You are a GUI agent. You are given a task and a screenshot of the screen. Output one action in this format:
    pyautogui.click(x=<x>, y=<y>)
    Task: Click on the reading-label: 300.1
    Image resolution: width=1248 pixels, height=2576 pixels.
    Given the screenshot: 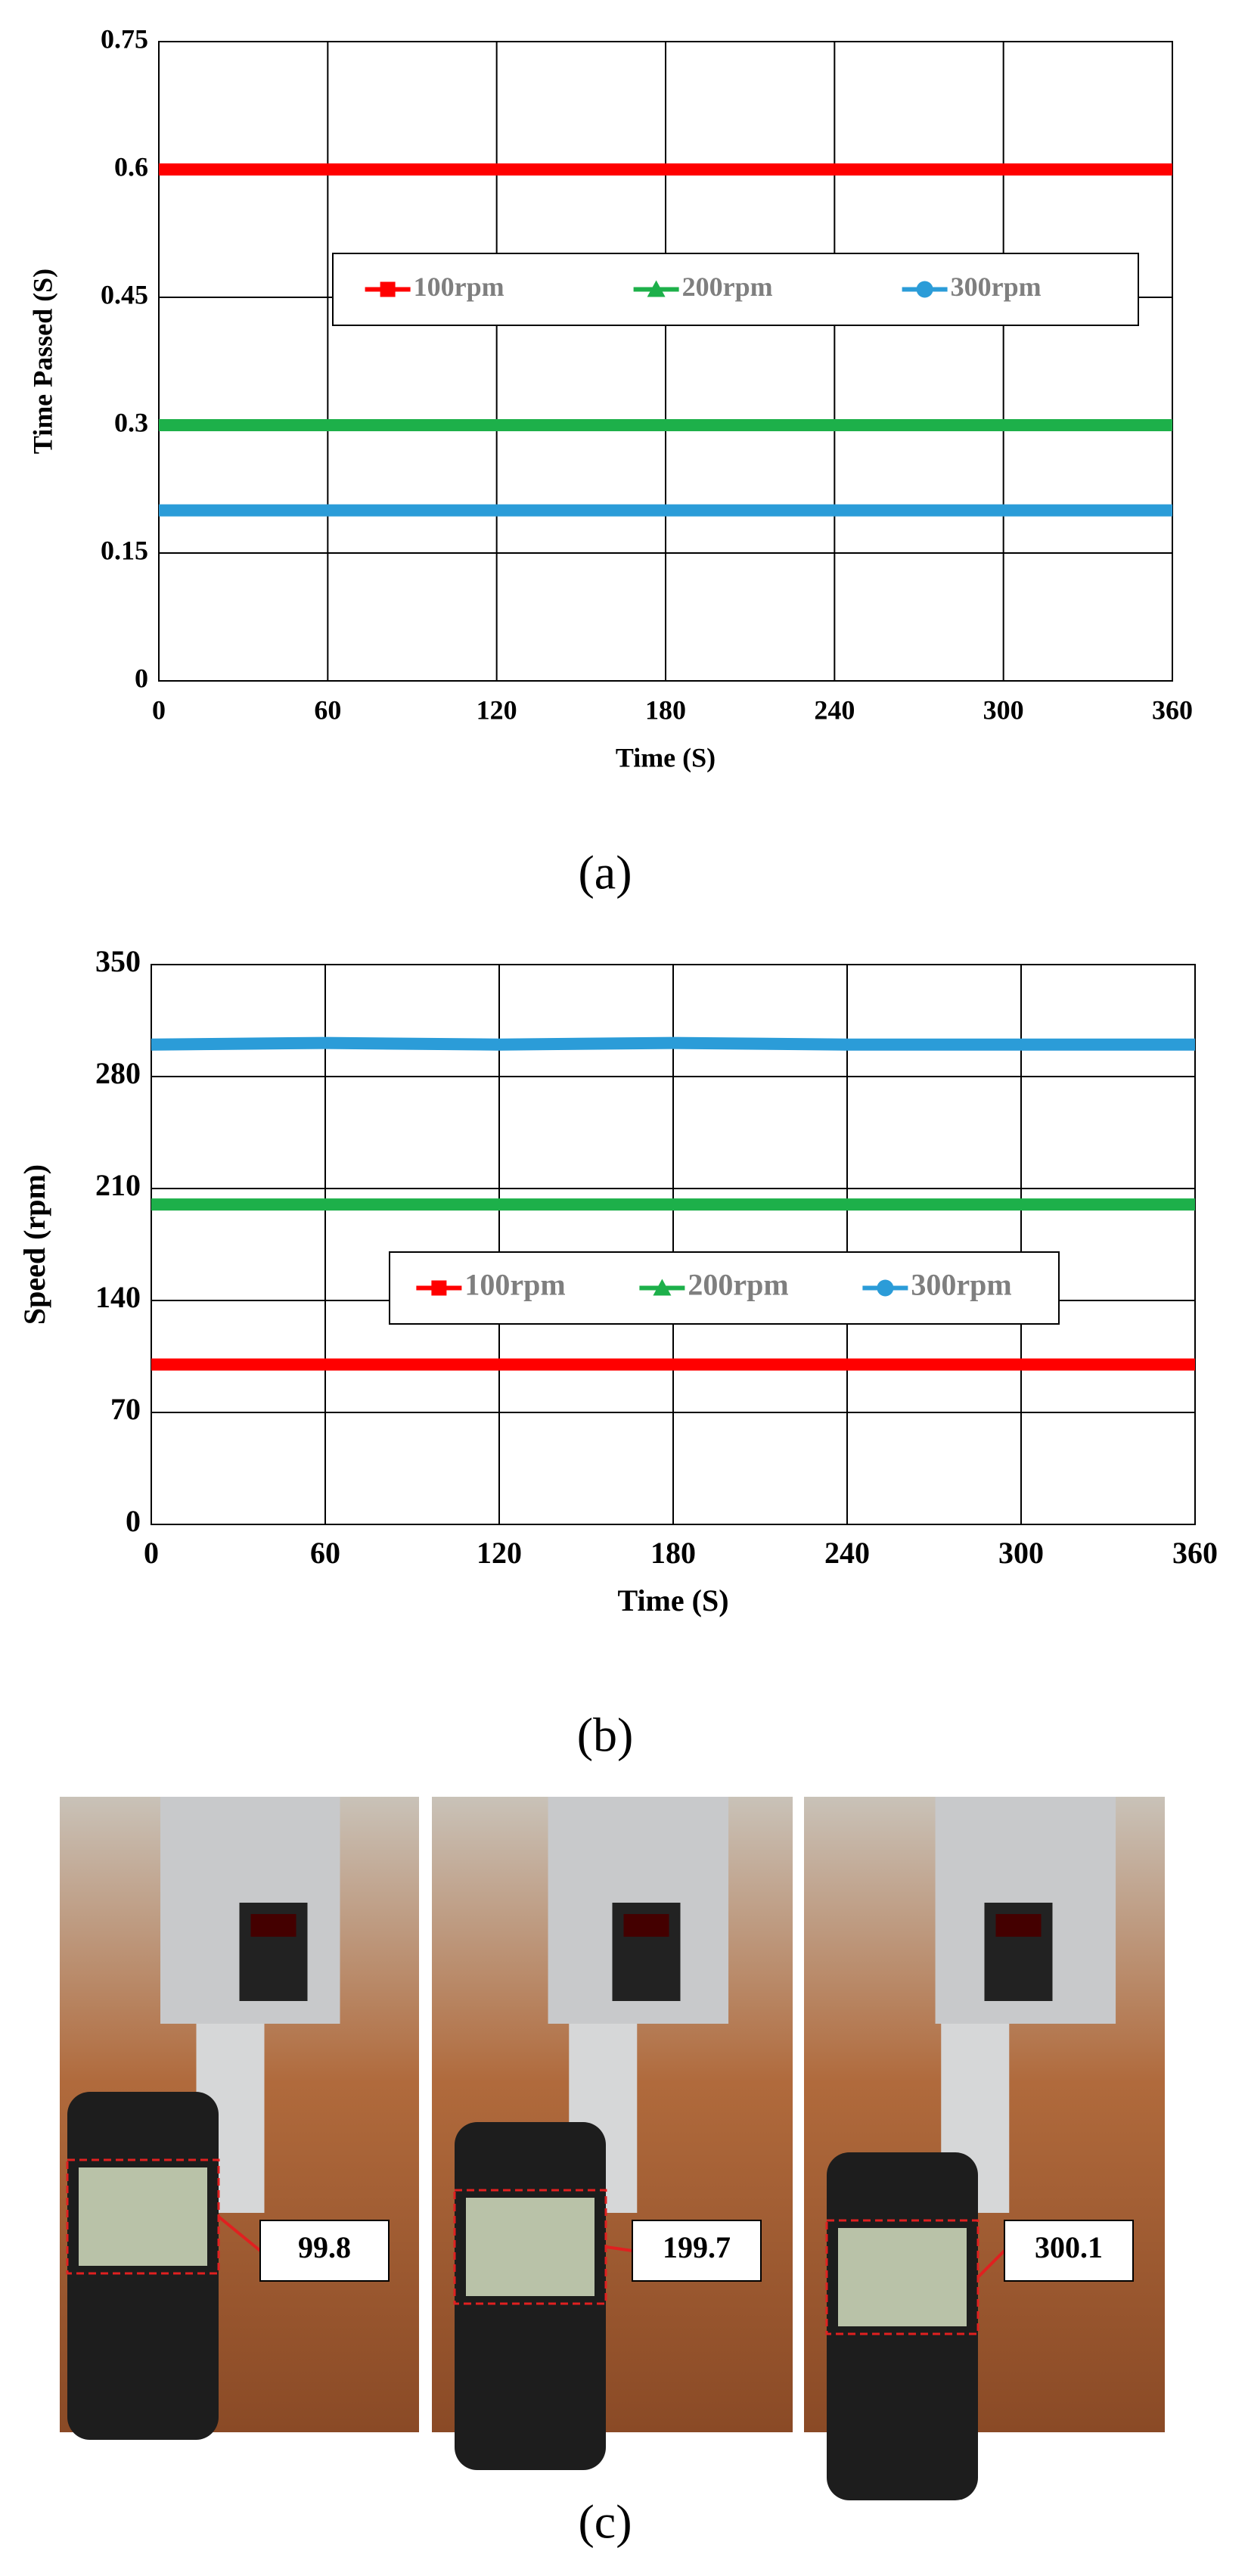 What is the action you would take?
    pyautogui.click(x=1069, y=2247)
    